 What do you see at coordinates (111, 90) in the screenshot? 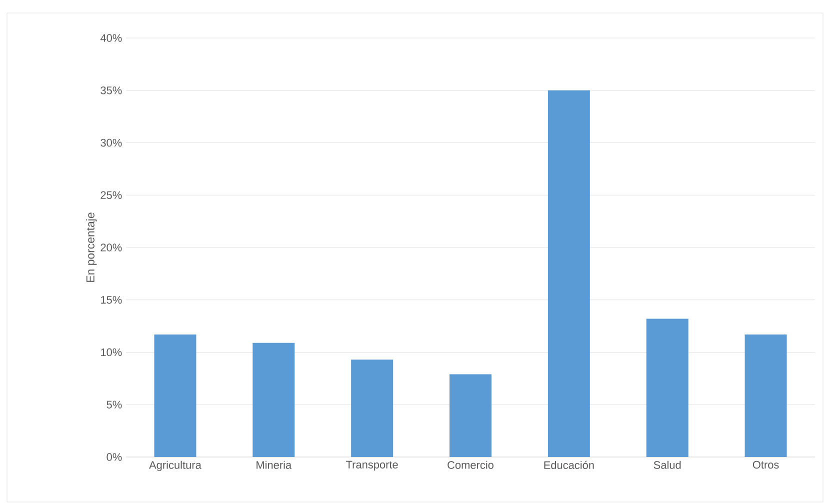
I see `y-tick-label: 35%` at bounding box center [111, 90].